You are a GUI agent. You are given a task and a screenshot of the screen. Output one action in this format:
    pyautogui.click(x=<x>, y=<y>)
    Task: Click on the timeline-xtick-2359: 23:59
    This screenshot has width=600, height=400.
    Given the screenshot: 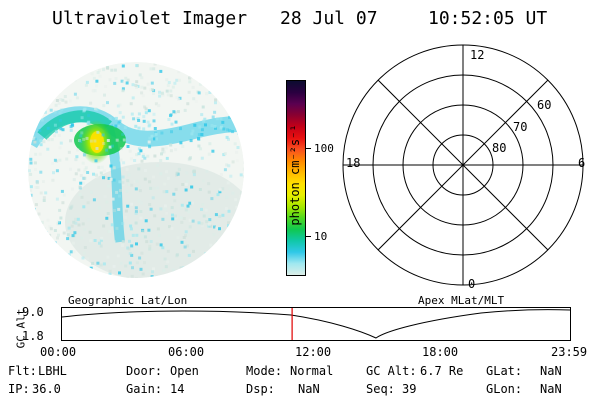 What is the action you would take?
    pyautogui.click(x=569, y=352)
    